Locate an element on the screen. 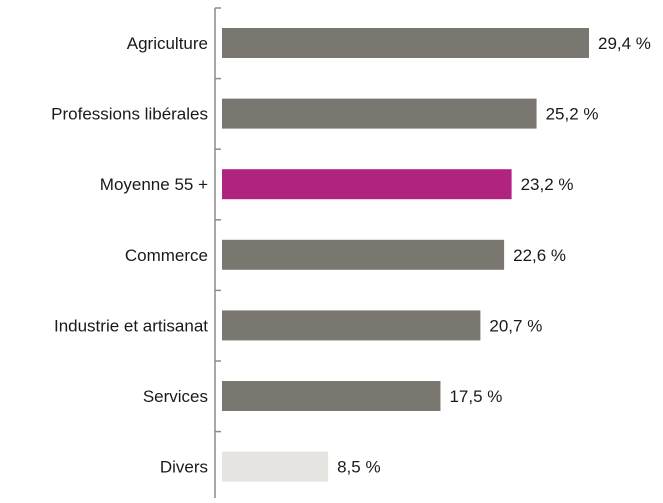  bar-services is located at coordinates (331, 396).